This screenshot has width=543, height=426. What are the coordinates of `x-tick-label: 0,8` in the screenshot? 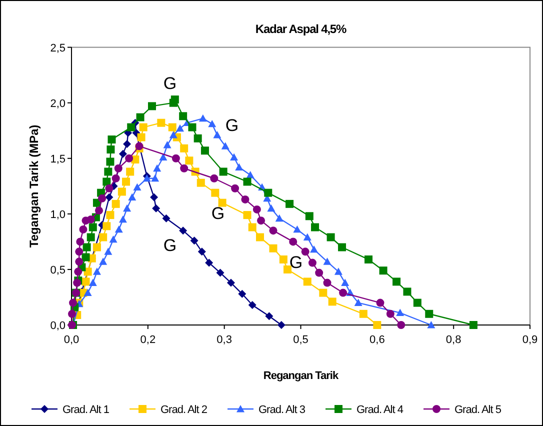 It's located at (454, 340).